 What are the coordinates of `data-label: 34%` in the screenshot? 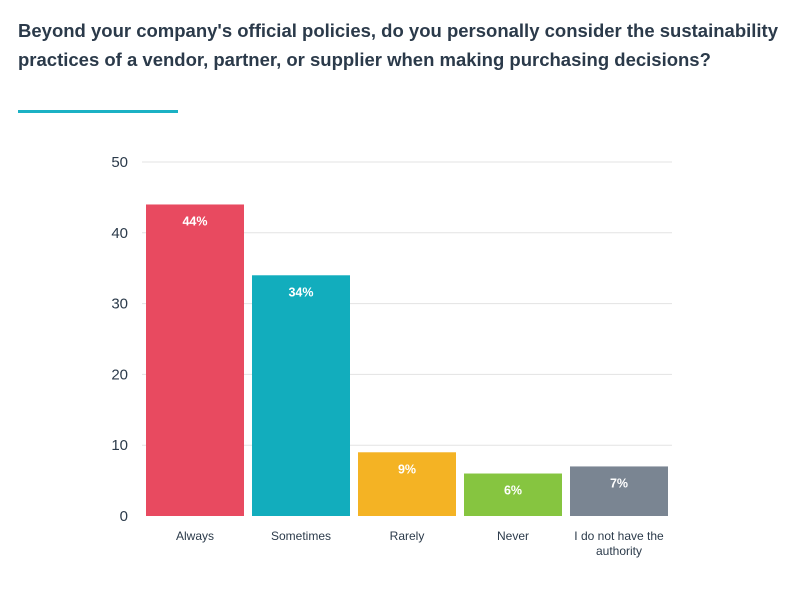 It's located at (300, 292).